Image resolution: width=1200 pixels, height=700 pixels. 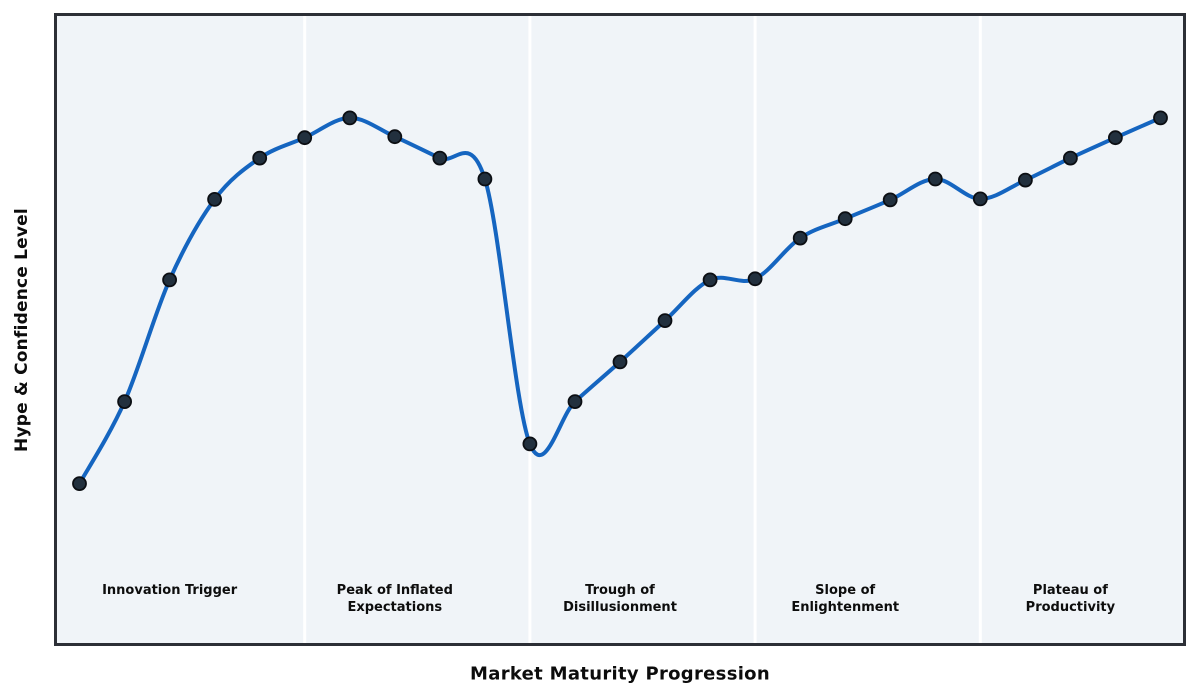 I want to click on phase-label-innovation: Innovation Trigger, so click(x=170, y=590).